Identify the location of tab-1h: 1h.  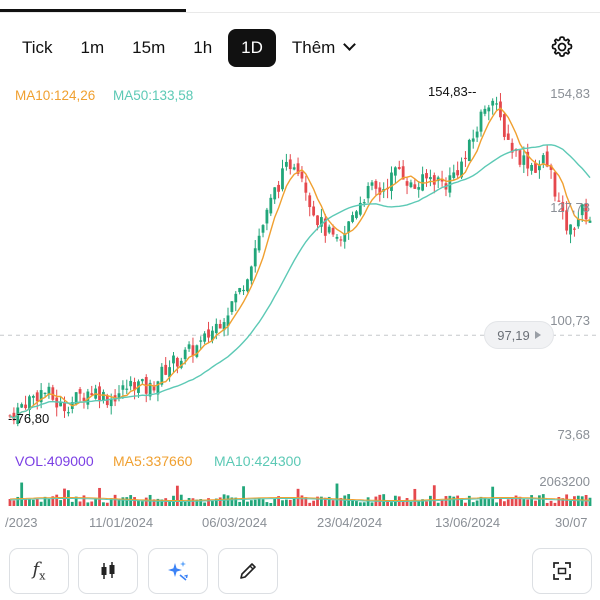
(203, 47).